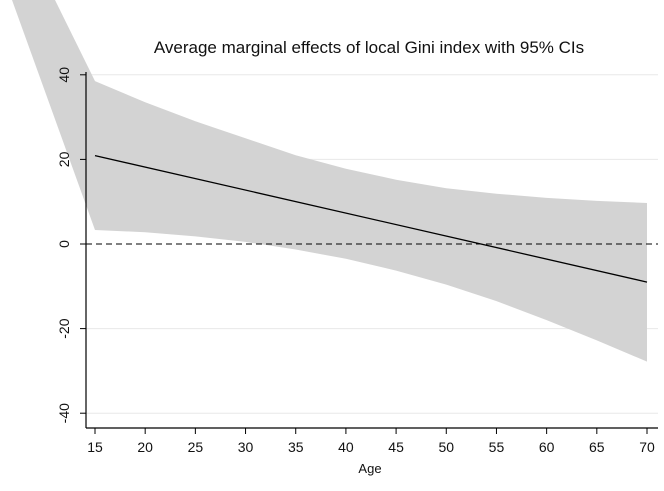 Image resolution: width=664 pixels, height=491 pixels. I want to click on x-tick-label: 35, so click(296, 447).